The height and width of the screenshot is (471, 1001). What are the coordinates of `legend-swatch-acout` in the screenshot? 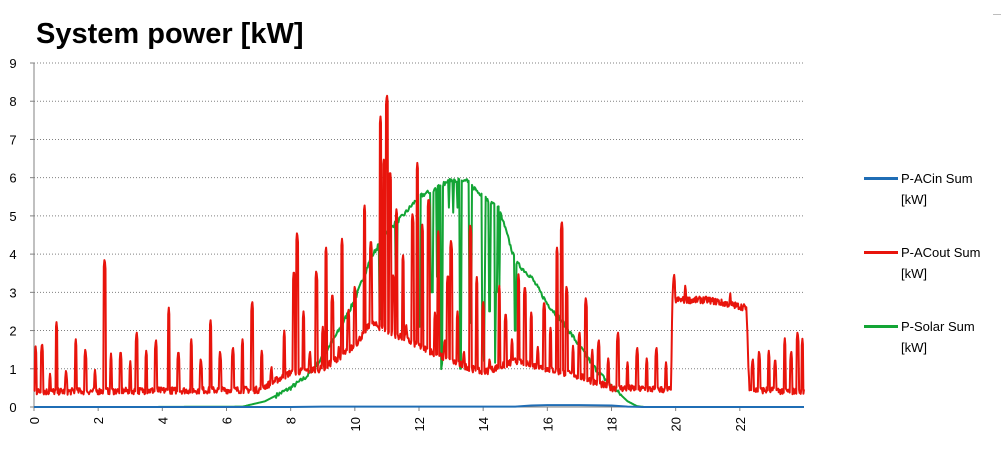 It's located at (881, 252).